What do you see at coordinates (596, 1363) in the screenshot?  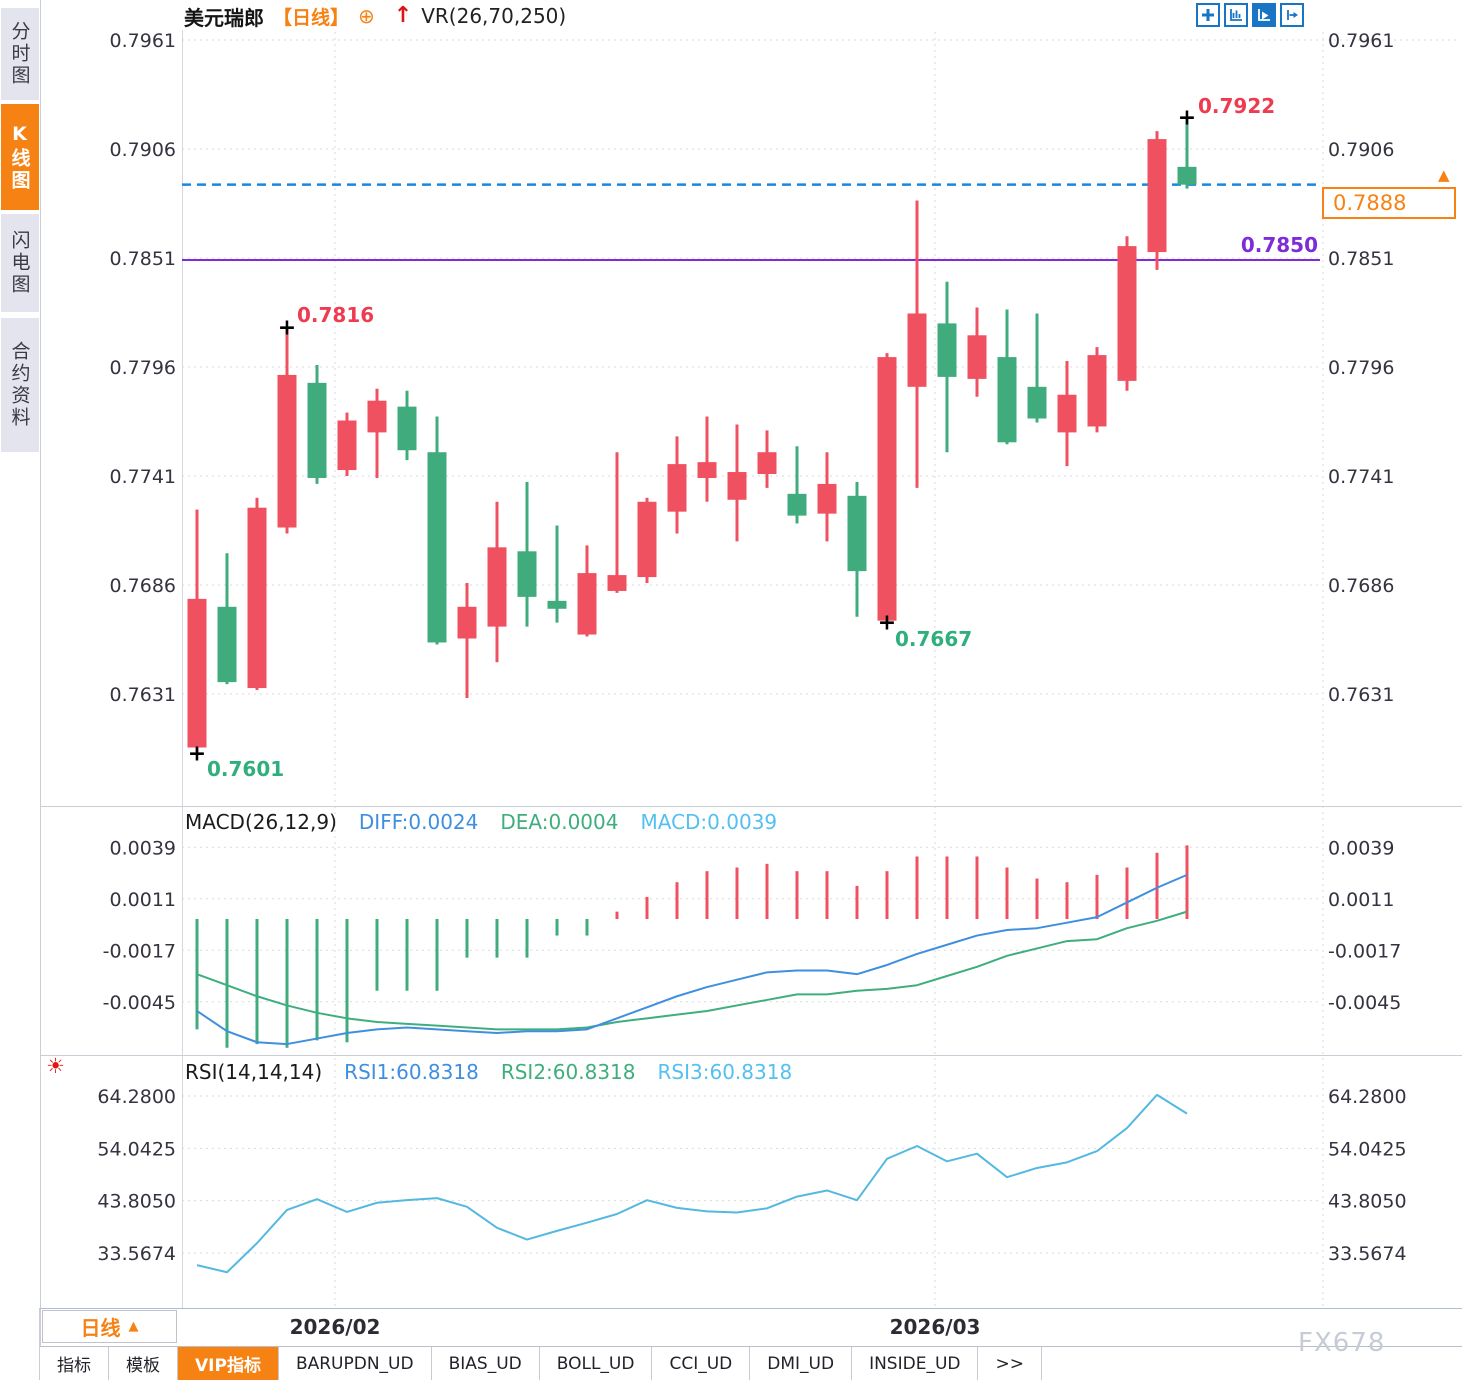 I see `tab-6: BOLL_UD` at bounding box center [596, 1363].